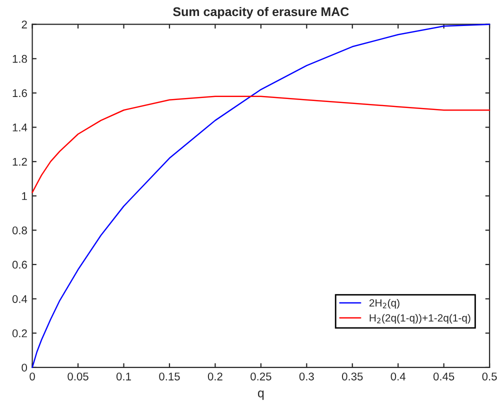 This screenshot has width=497, height=406. I want to click on x-tick-label: 0.05, so click(78, 376).